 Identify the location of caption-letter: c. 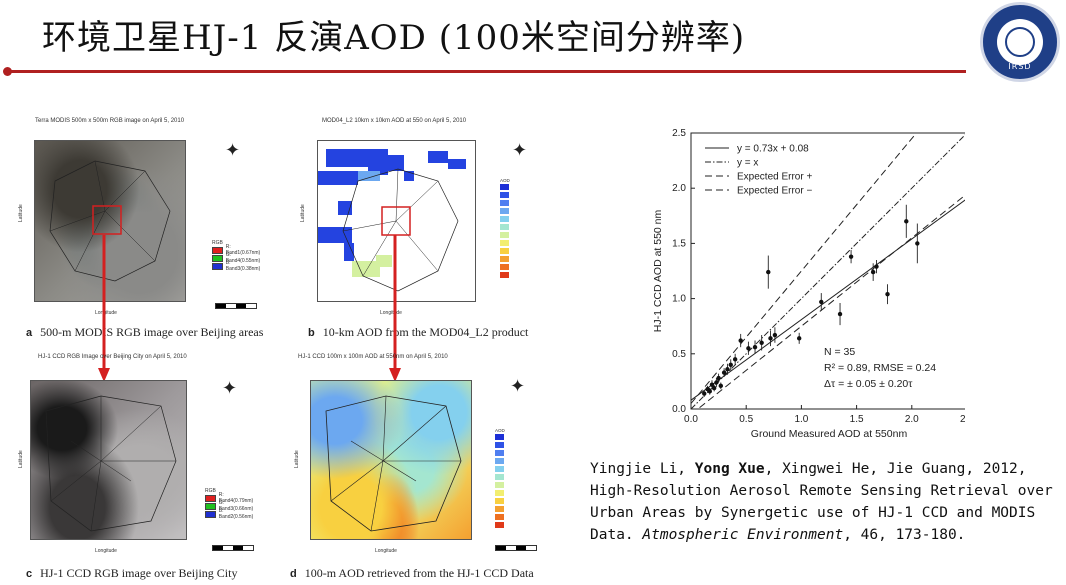
(29, 574).